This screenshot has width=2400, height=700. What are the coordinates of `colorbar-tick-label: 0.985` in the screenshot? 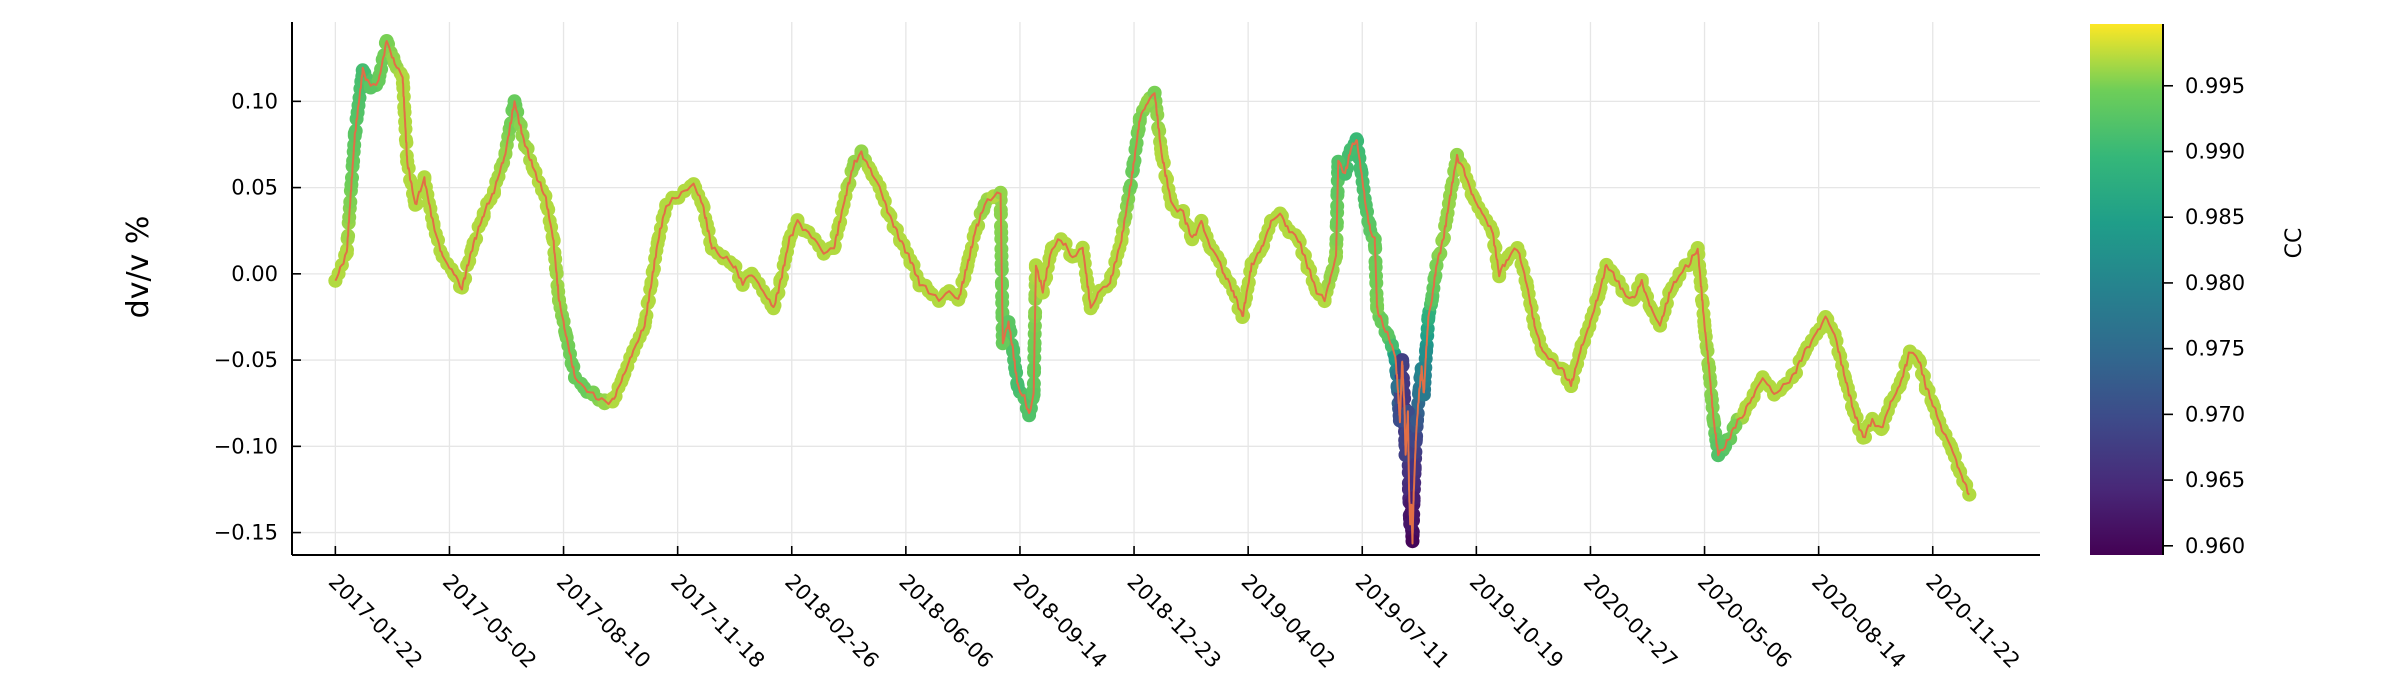 It's located at (2215, 217).